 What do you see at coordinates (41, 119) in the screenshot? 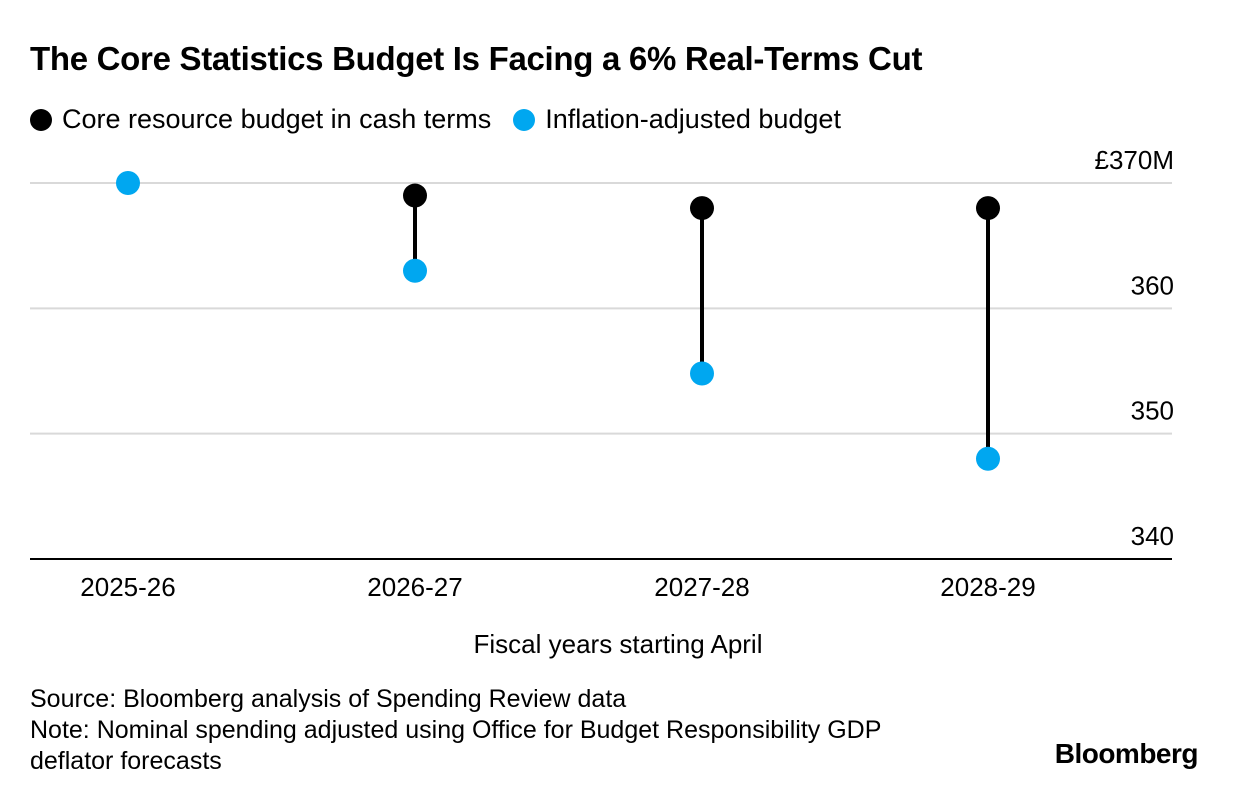
I see `legend-swatch-cash` at bounding box center [41, 119].